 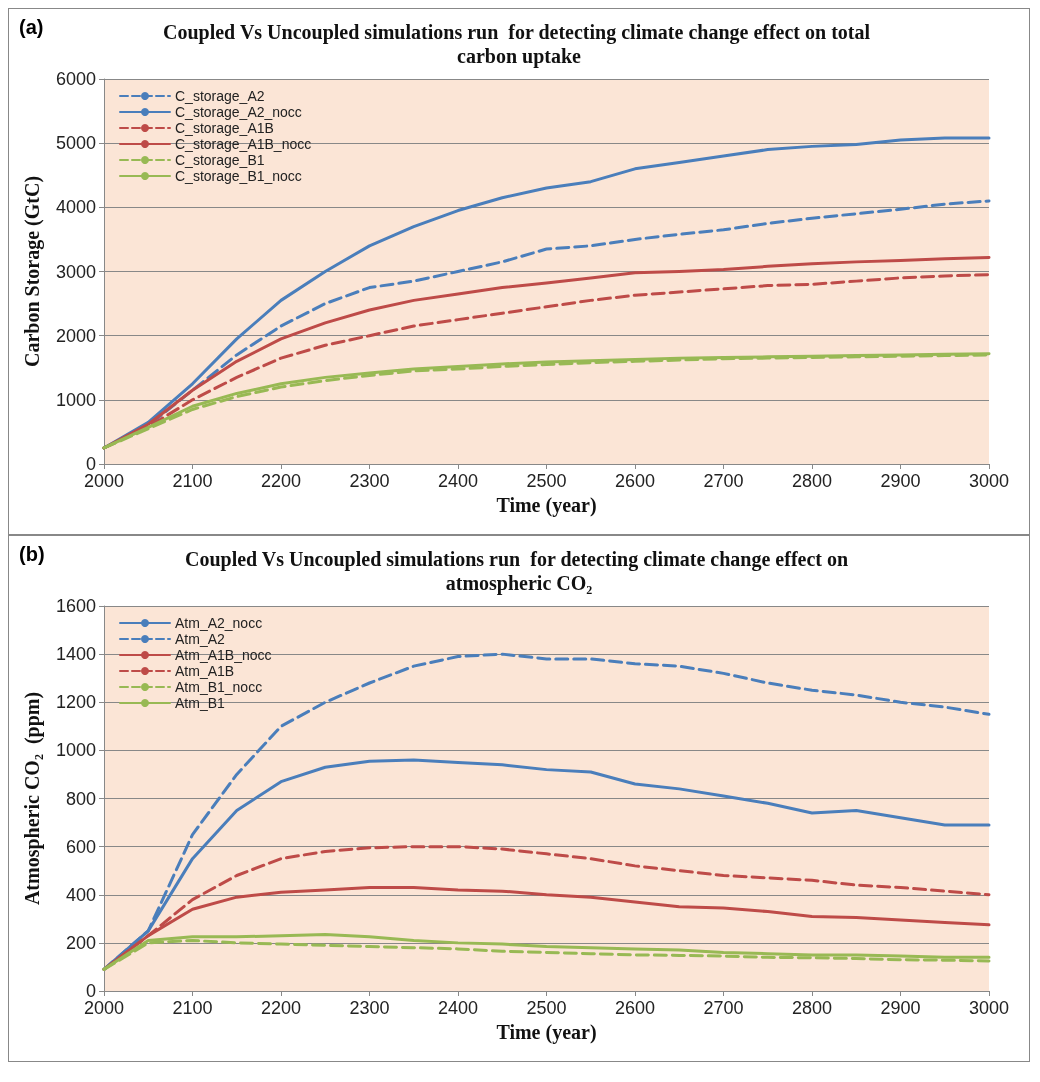 What do you see at coordinates (75, 702) in the screenshot?
I see `y-tick-label: 1200` at bounding box center [75, 702].